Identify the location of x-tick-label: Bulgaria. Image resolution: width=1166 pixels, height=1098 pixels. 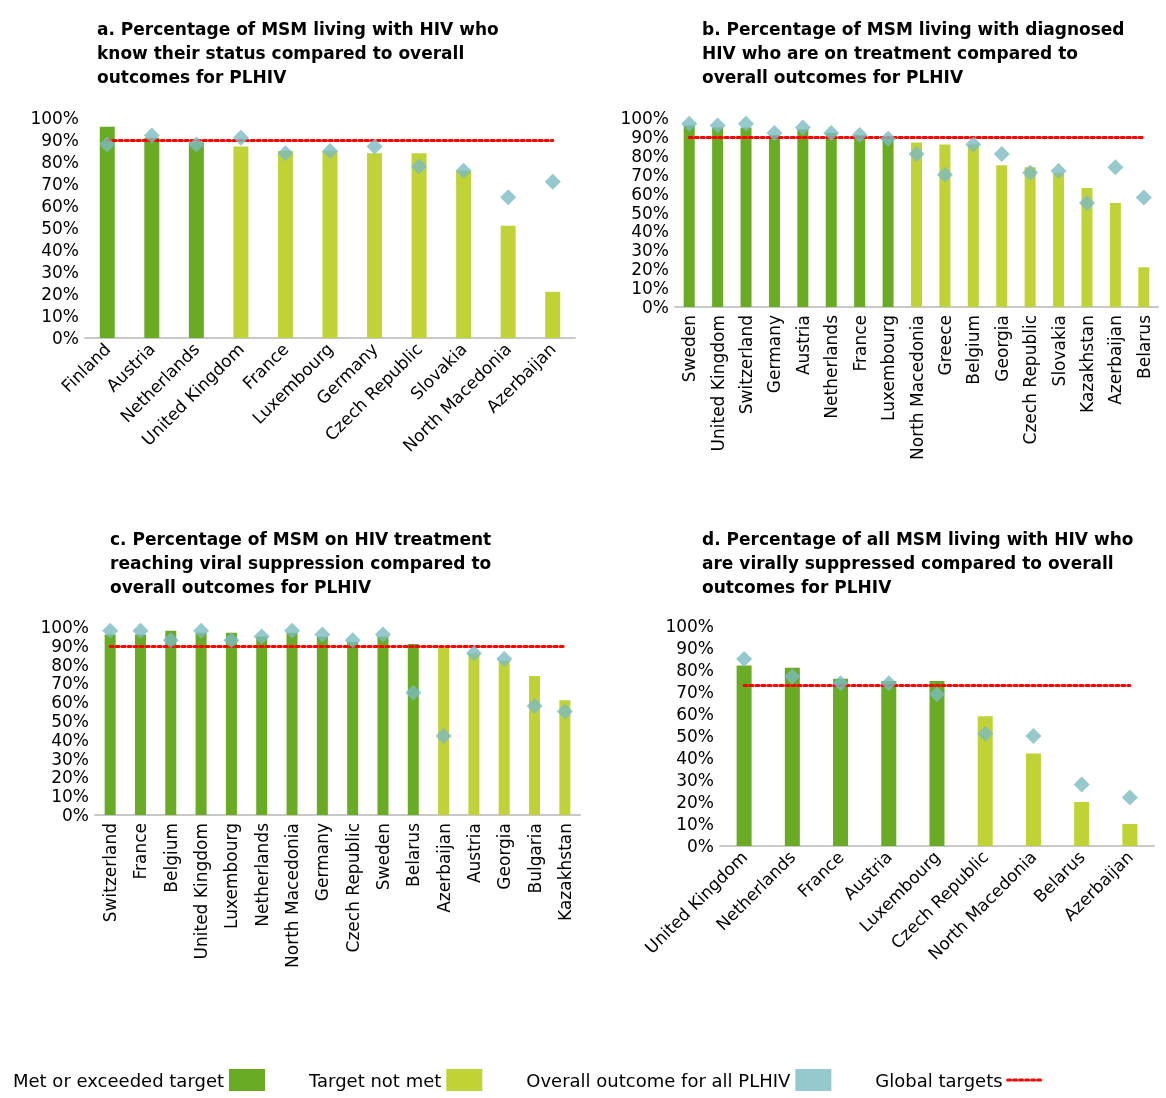
(534, 858).